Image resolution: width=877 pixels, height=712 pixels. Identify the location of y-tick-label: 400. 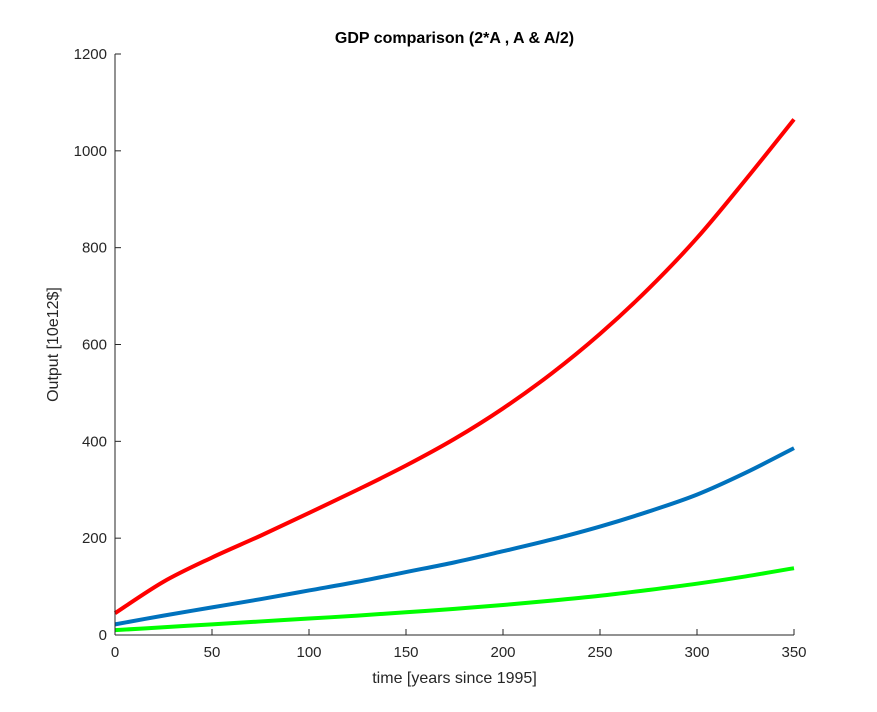
(94, 441).